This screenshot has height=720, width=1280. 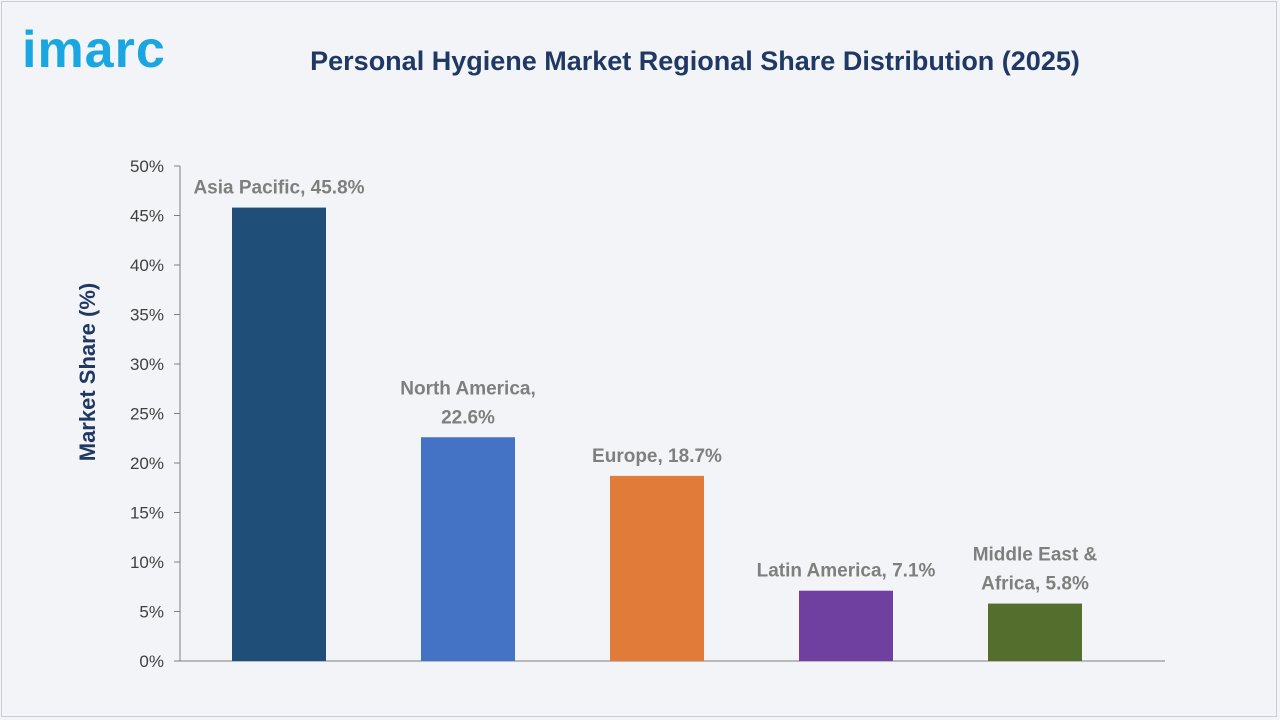 What do you see at coordinates (147, 315) in the screenshot?
I see `y-tick-label: 35%` at bounding box center [147, 315].